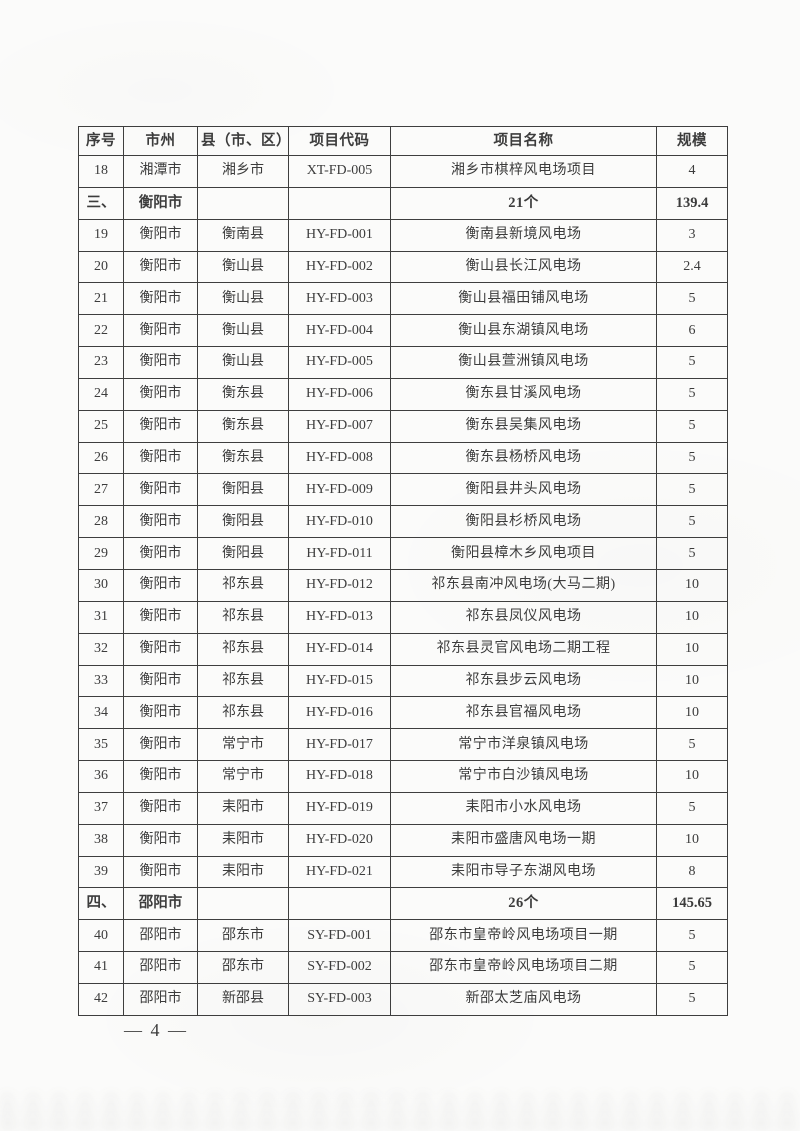  Describe the element at coordinates (243, 745) in the screenshot. I see `cell-county: 常宁市` at that location.